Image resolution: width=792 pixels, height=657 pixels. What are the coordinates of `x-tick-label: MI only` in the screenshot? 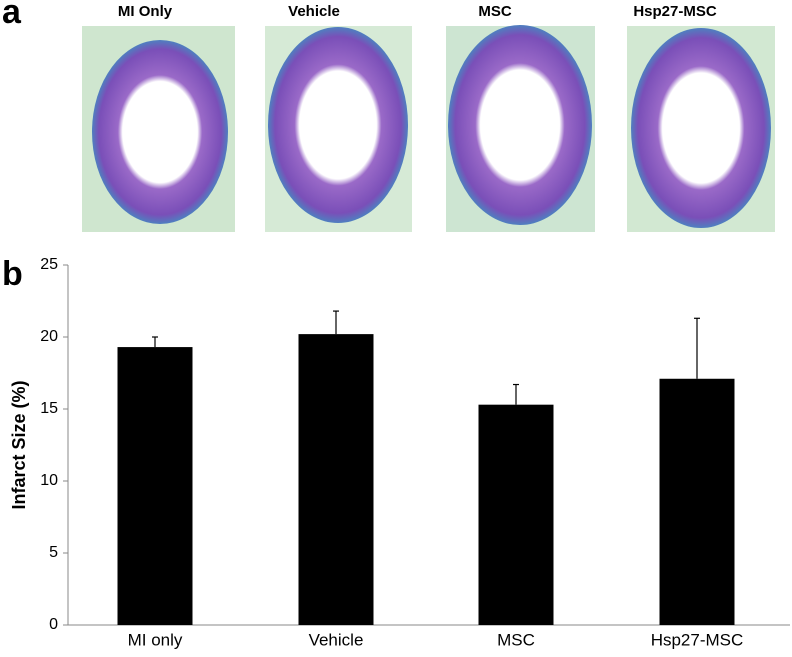 It's located at (155, 639).